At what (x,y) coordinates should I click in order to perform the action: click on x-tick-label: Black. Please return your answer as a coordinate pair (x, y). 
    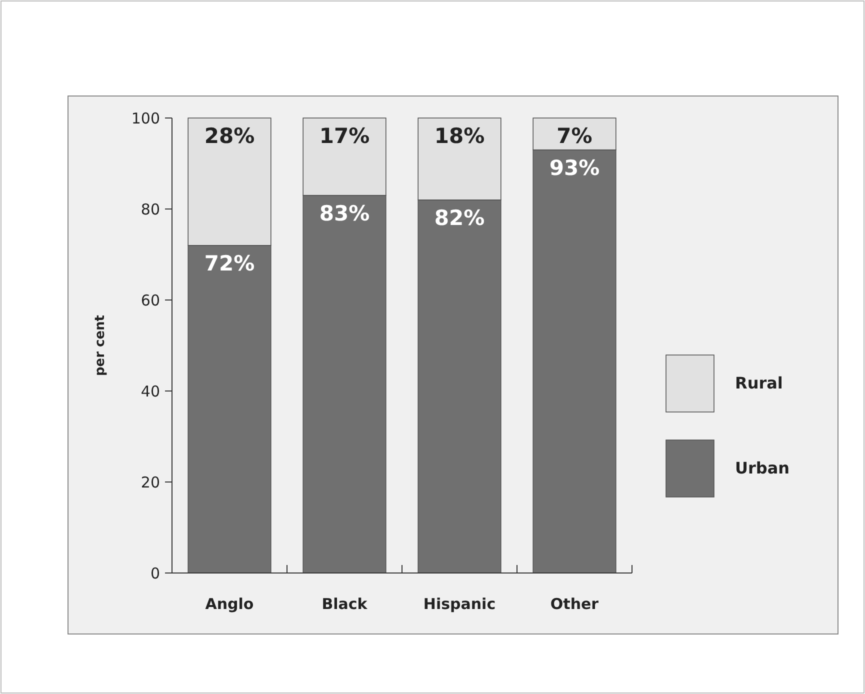
    Looking at the image, I should click on (345, 604).